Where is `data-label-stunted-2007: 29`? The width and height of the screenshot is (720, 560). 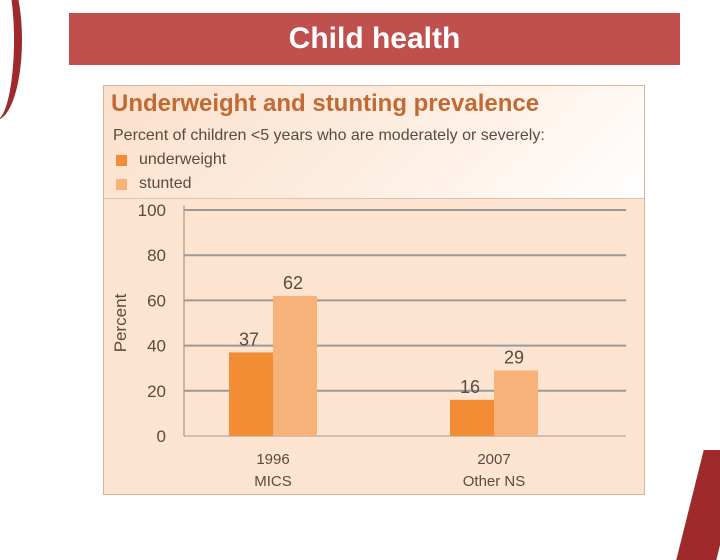 data-label-stunted-2007: 29 is located at coordinates (514, 357).